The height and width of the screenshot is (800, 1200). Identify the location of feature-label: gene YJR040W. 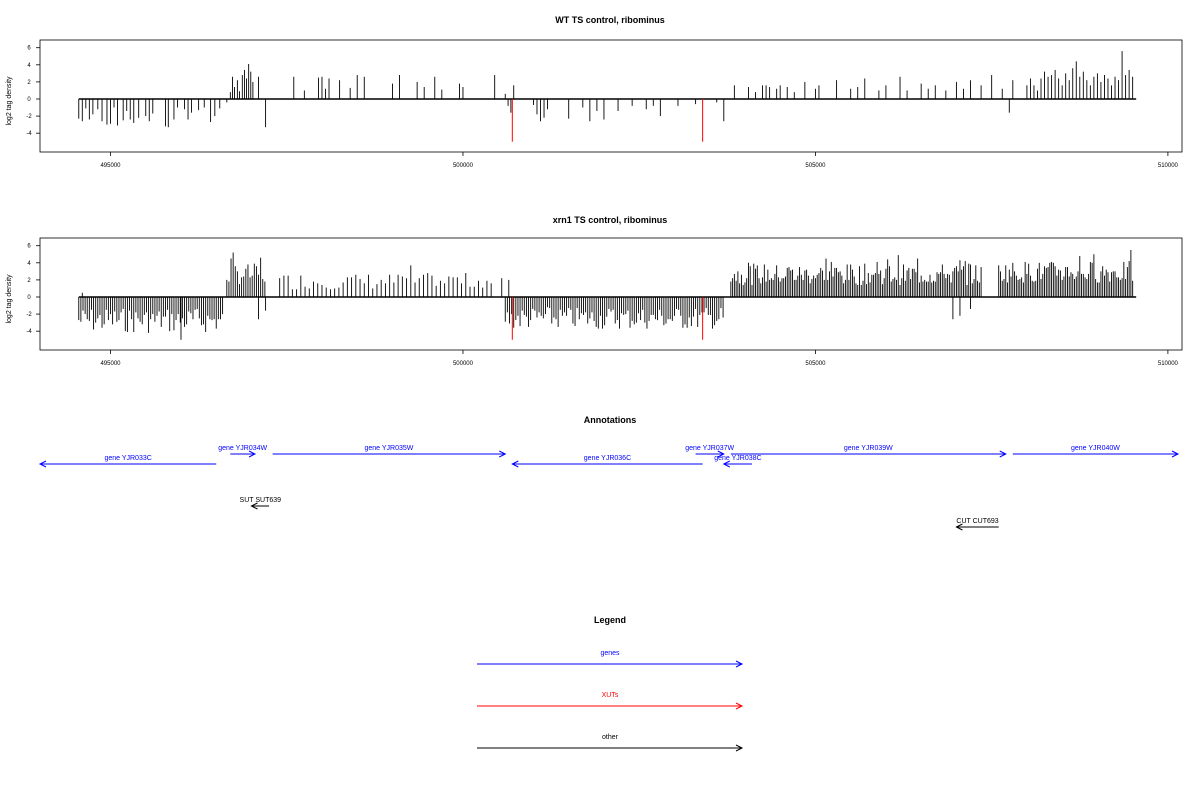
(1095, 448).